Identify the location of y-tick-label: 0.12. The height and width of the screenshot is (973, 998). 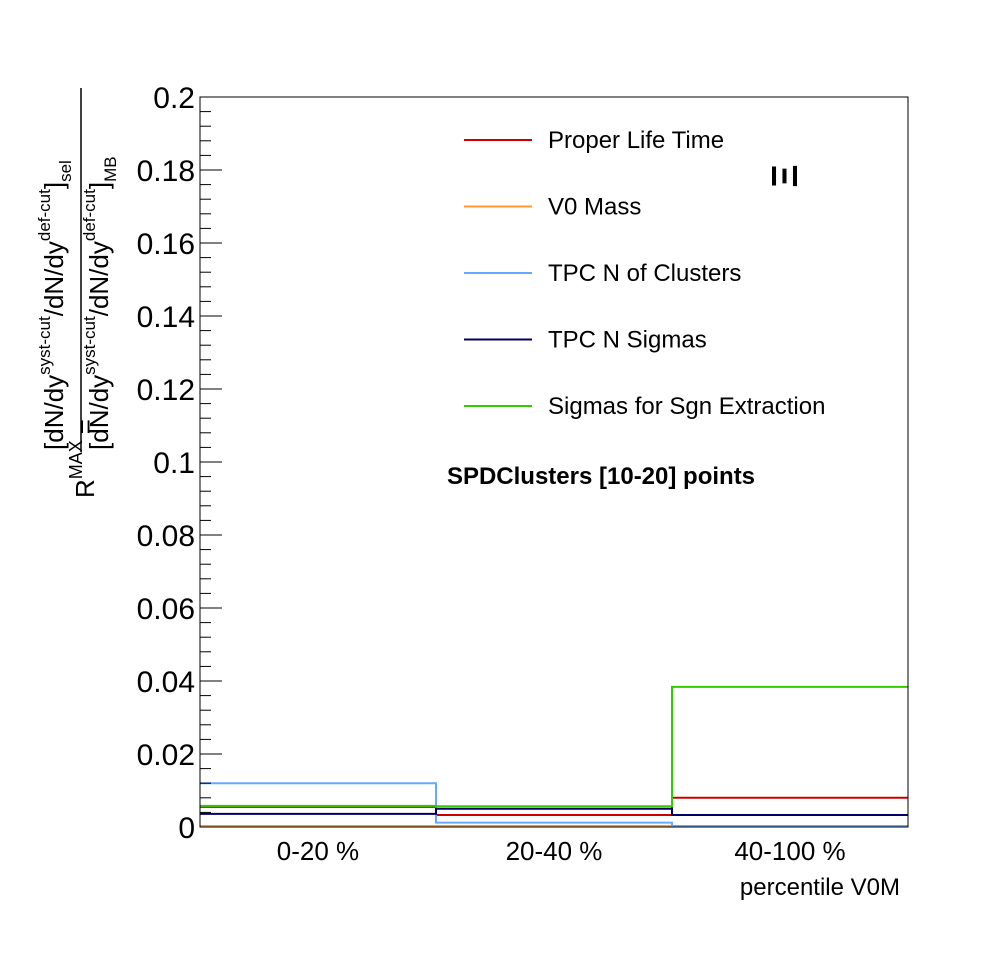
(166, 390).